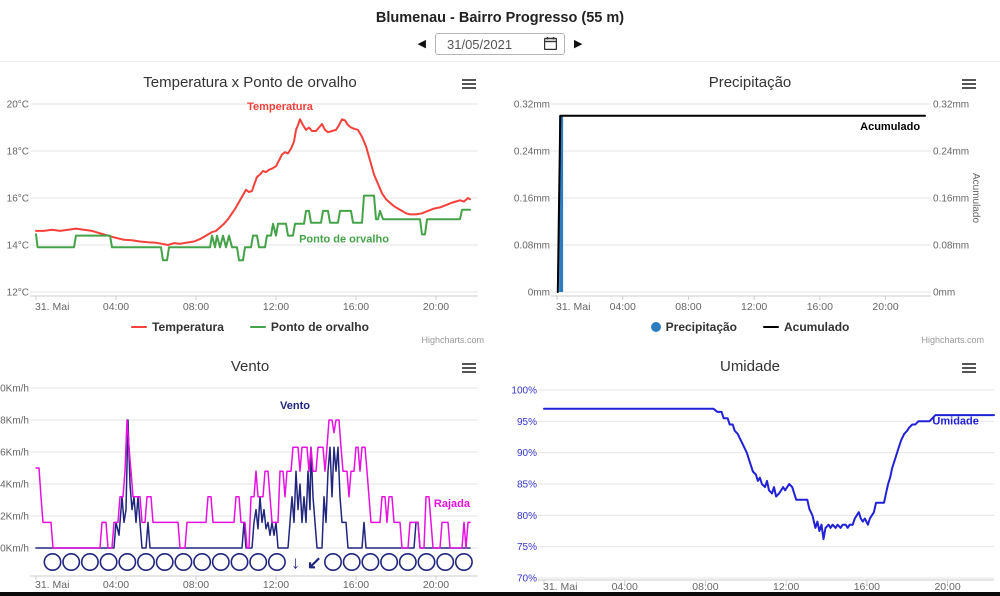 This screenshot has height=596, width=1000. I want to click on series-umidade: Umidade, so click(769, 474).